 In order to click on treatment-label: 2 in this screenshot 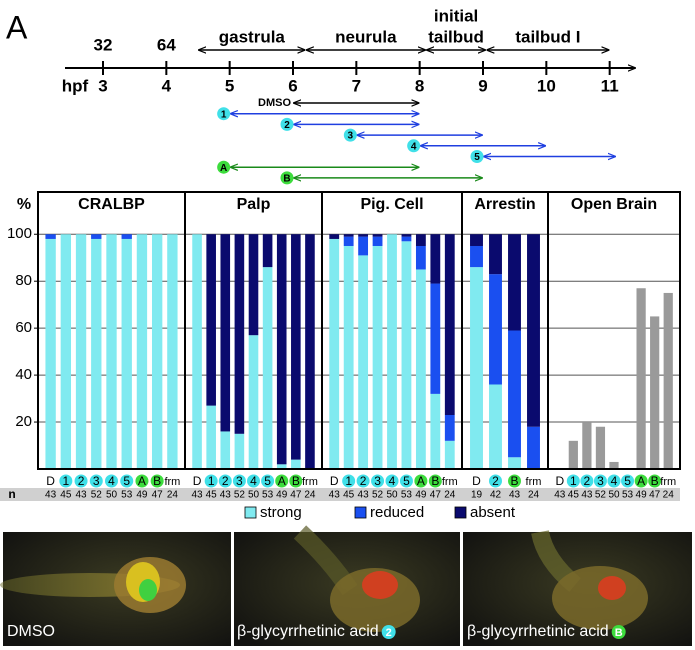, I will do `click(287, 125)`.